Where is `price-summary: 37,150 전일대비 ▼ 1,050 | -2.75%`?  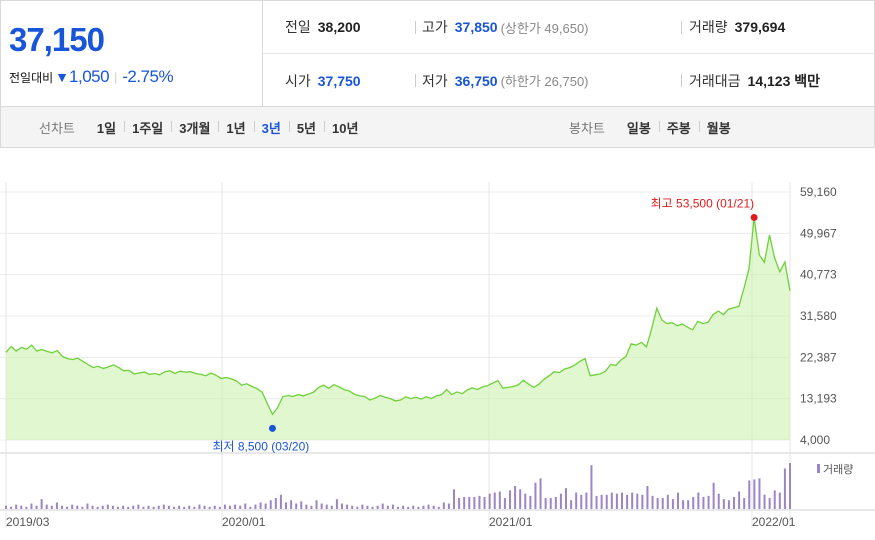 price-summary: 37,150 전일대비 ▼ 1,050 | -2.75% is located at coordinates (132, 54).